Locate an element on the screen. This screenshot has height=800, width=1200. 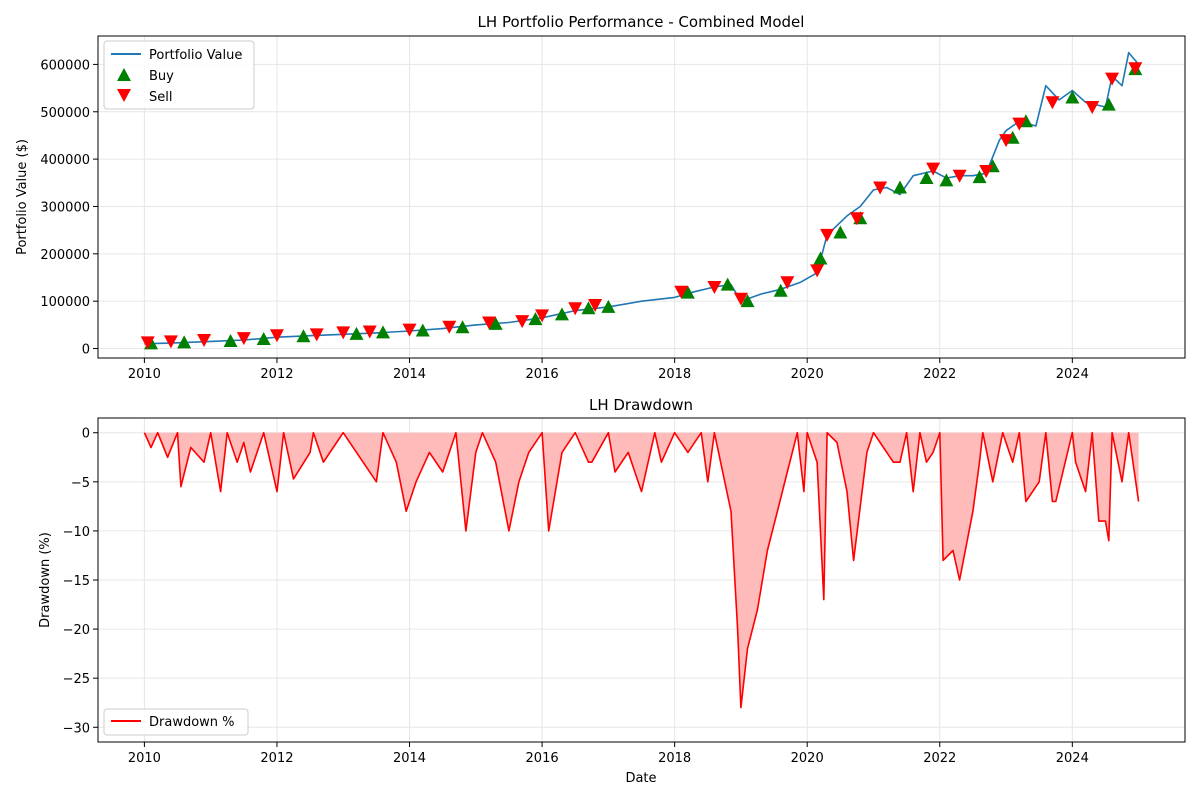
x-tick-label: 2016 is located at coordinates (542, 758).